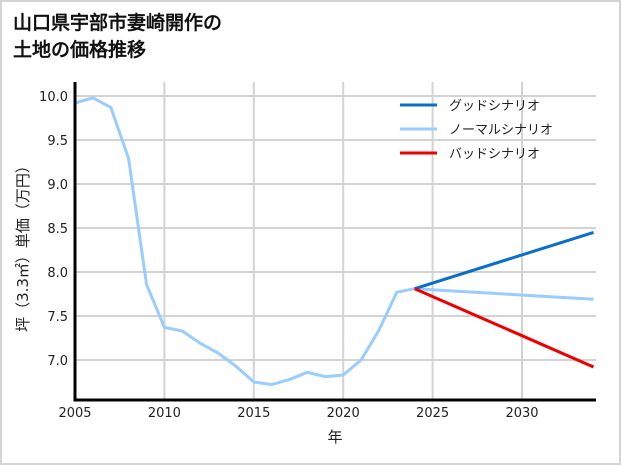  Describe the element at coordinates (494, 154) in the screenshot. I see `legend-label: バッドシナリオ` at that location.